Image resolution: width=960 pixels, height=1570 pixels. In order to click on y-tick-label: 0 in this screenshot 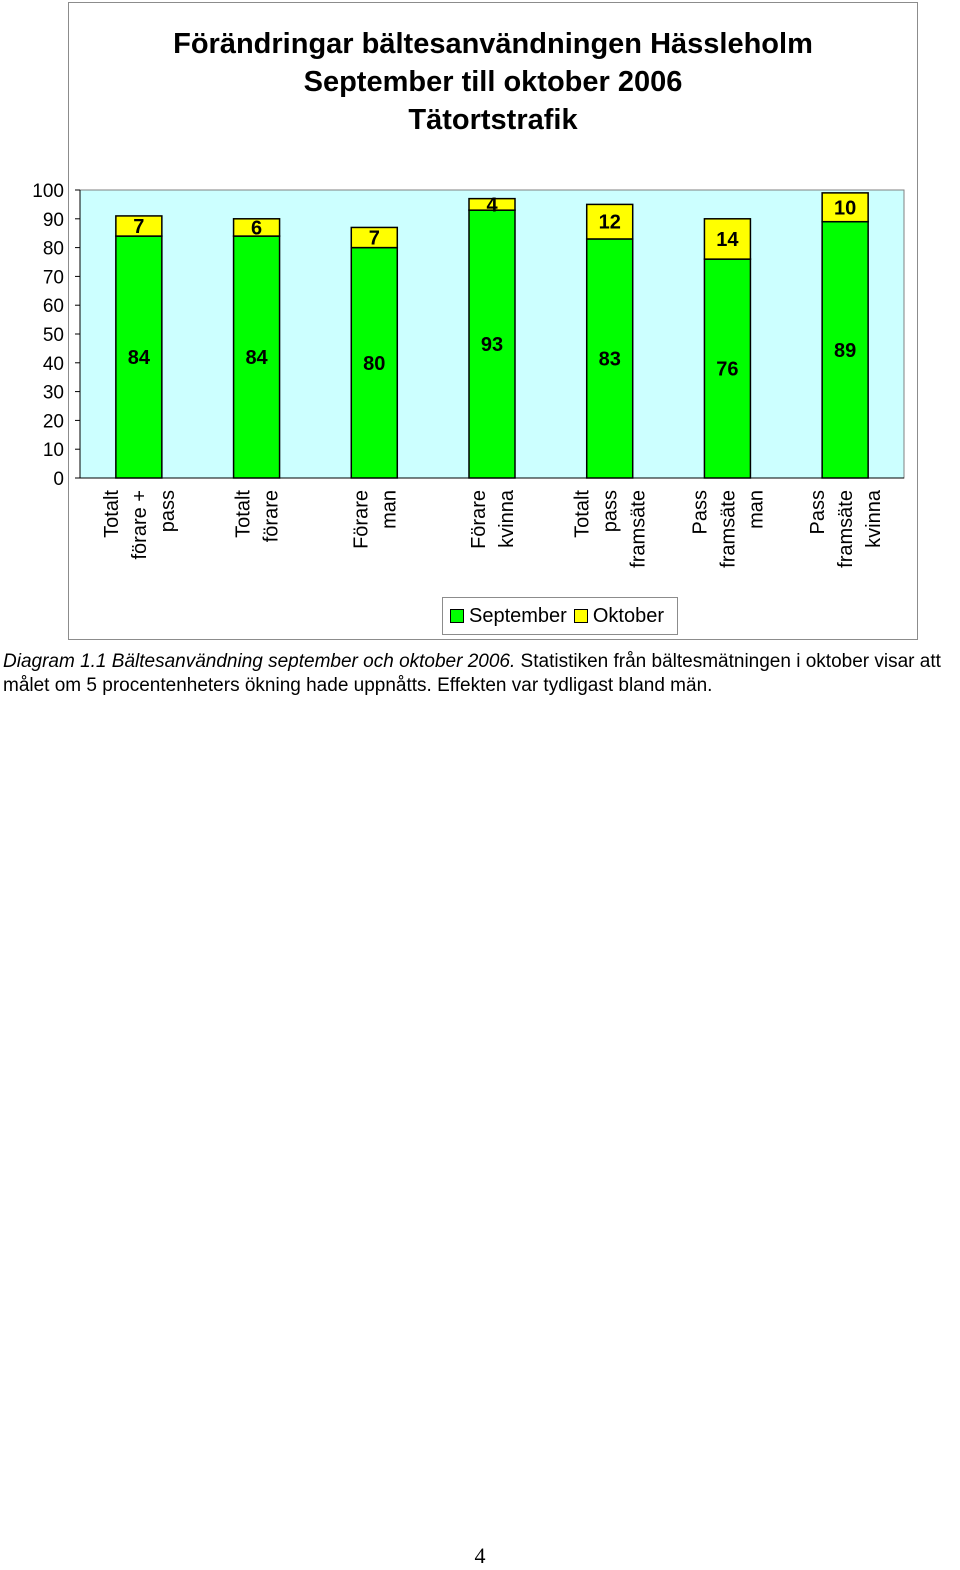, I will do `click(58, 479)`.